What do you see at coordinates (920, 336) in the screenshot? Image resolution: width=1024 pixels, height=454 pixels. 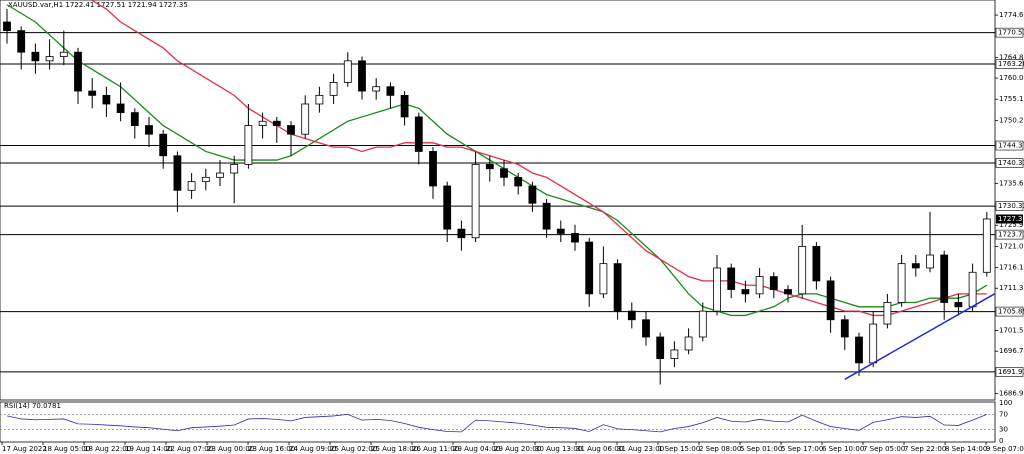 I see `trendline` at bounding box center [920, 336].